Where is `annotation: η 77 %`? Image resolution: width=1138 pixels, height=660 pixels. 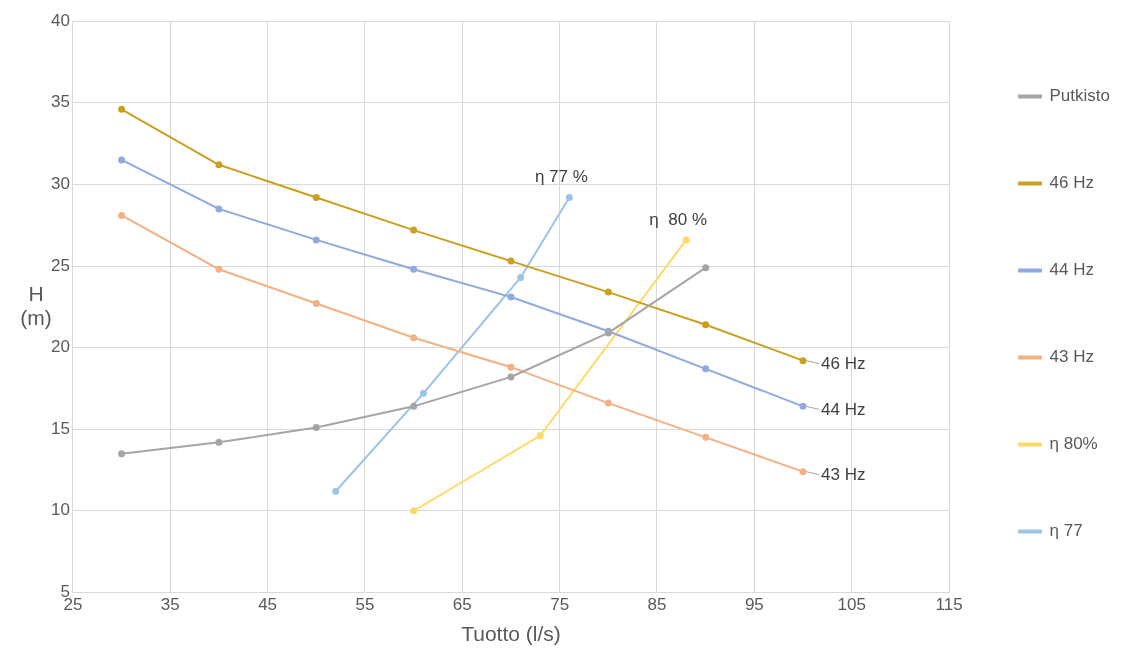 annotation: η 77 % is located at coordinates (561, 177).